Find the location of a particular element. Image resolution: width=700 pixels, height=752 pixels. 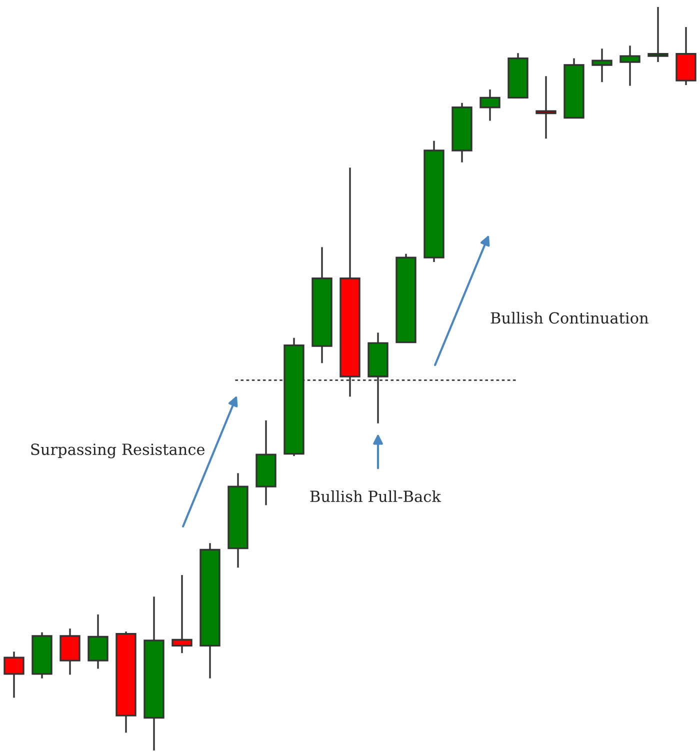

annotation: Bullish Continuation is located at coordinates (569, 318).